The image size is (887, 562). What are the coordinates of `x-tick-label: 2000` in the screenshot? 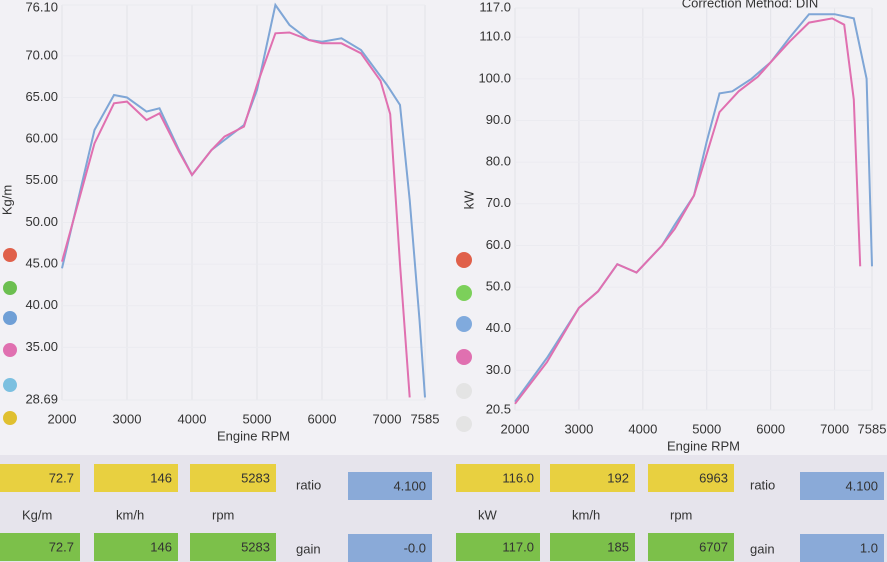 It's located at (62, 418).